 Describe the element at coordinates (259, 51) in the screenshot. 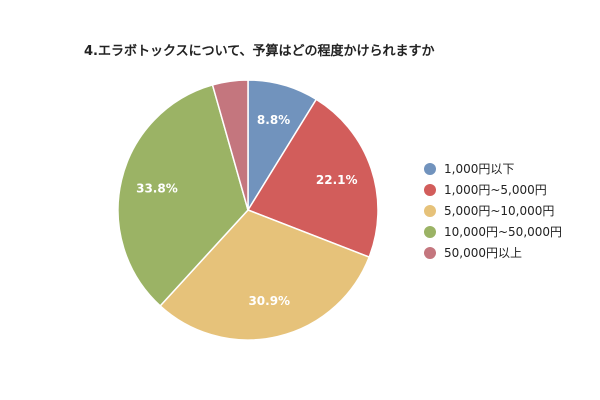

I see `chart-title: 4.エラボトックスについて、予算はどの程度かけられますか` at that location.